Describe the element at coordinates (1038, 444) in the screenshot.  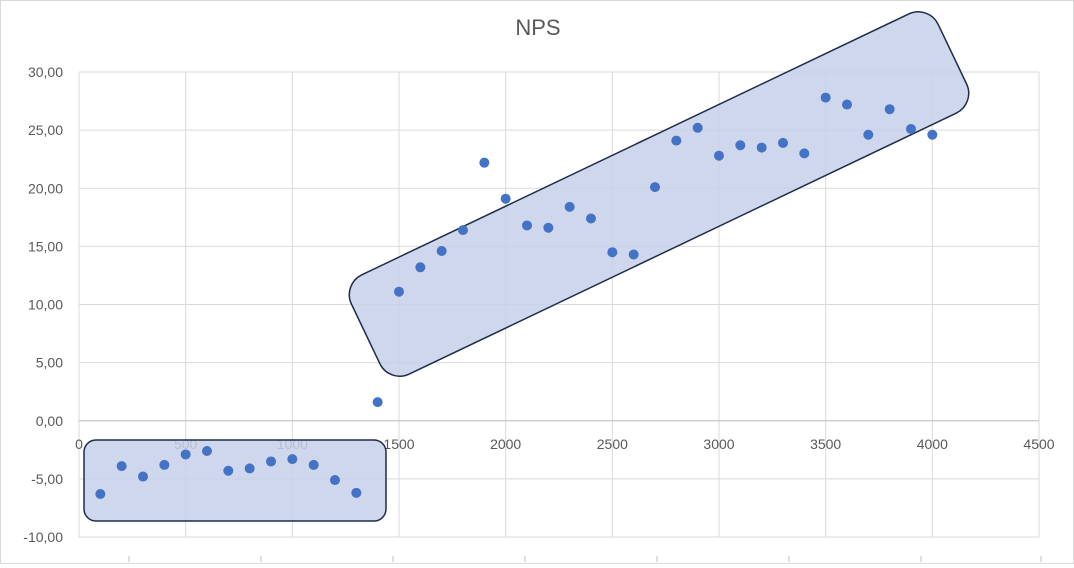
I see `x-tick-label: 4500` at that location.